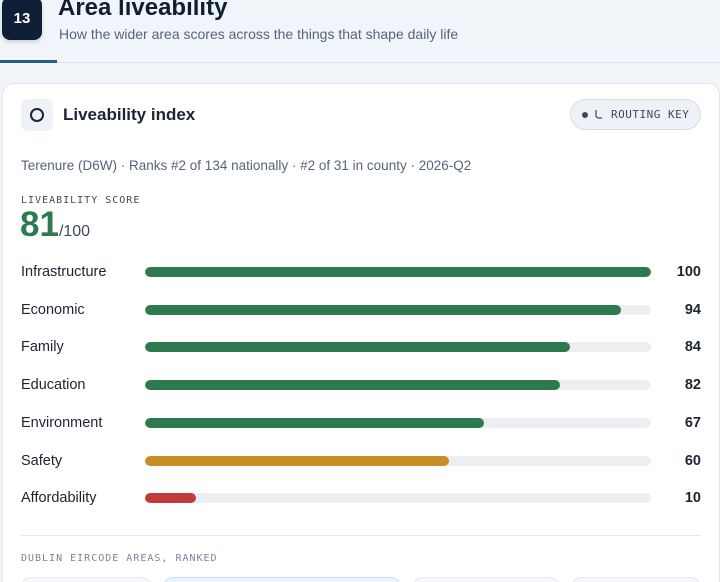 This screenshot has width=720, height=582. I want to click on category-score: 10, so click(692, 498).